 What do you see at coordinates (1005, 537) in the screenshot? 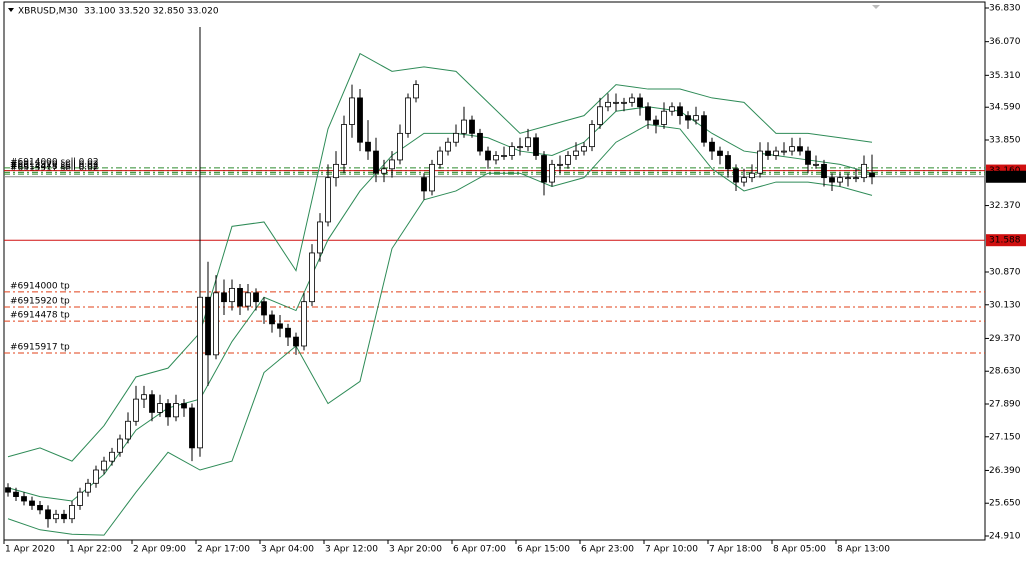
I see `y-tick-label: 24.910` at bounding box center [1005, 537].